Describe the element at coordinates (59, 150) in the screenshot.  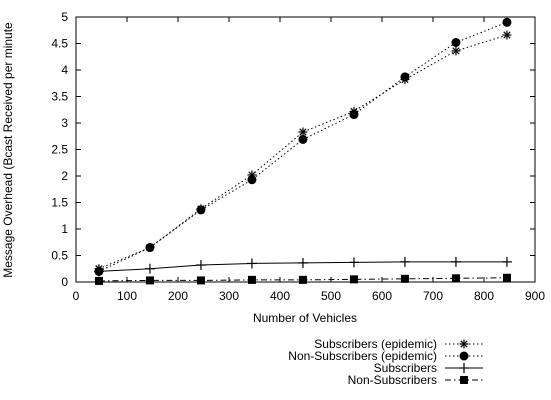
I see `y-tick-label: 2.5` at that location.